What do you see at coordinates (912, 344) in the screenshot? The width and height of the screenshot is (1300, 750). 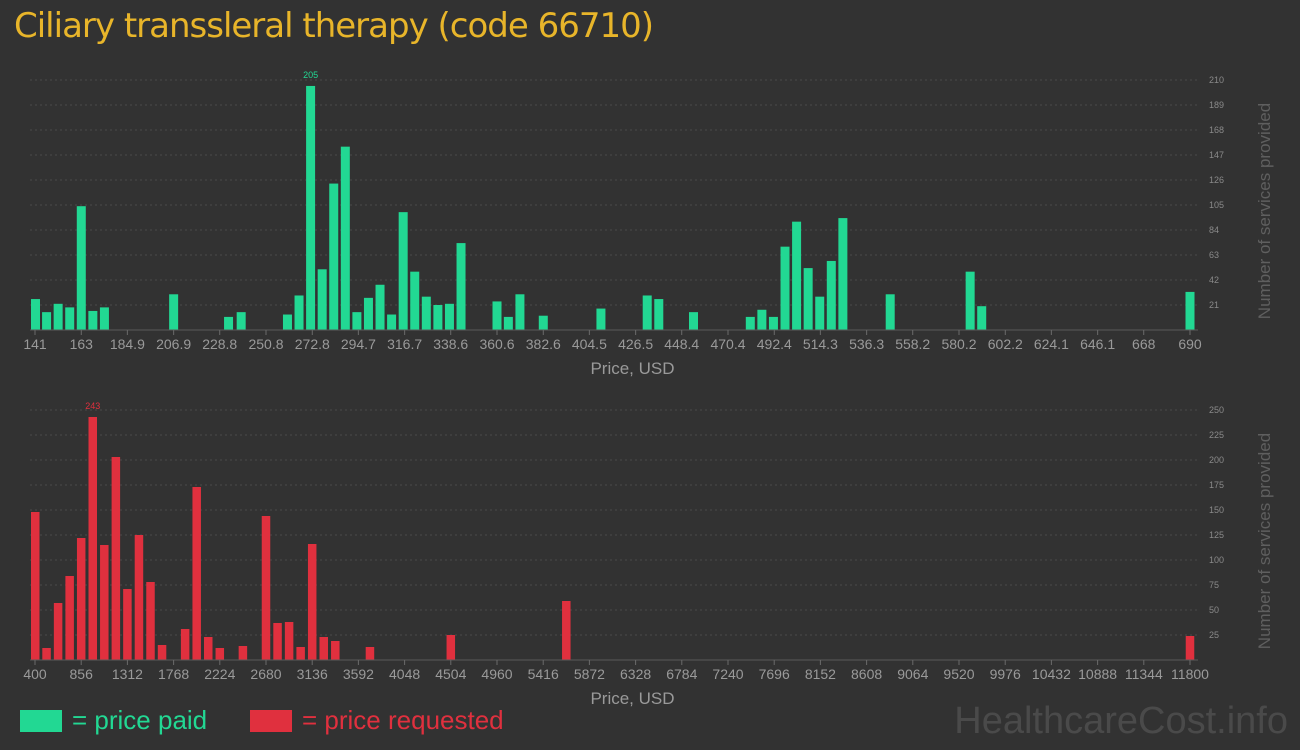 I see `x-tick-label: 558.2` at bounding box center [912, 344].